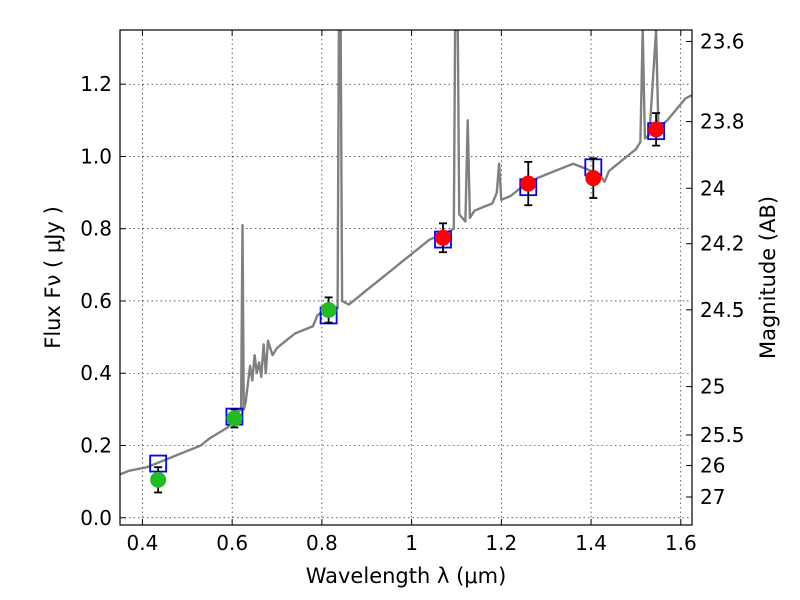 Image resolution: width=800 pixels, height=600 pixels. I want to click on magnitude-tick-label: 25.5, so click(722, 435).